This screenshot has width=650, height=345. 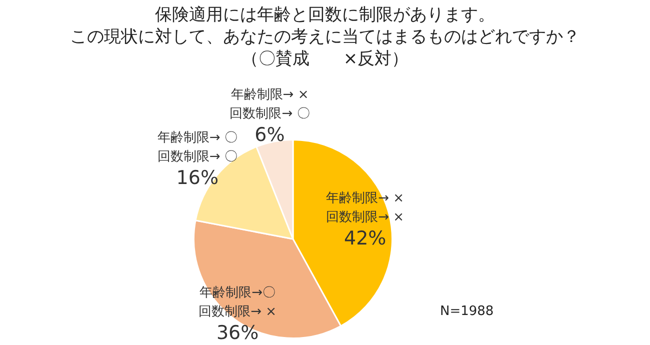 What do you see at coordinates (365, 238) in the screenshot?
I see `data-label: 42%` at bounding box center [365, 238].